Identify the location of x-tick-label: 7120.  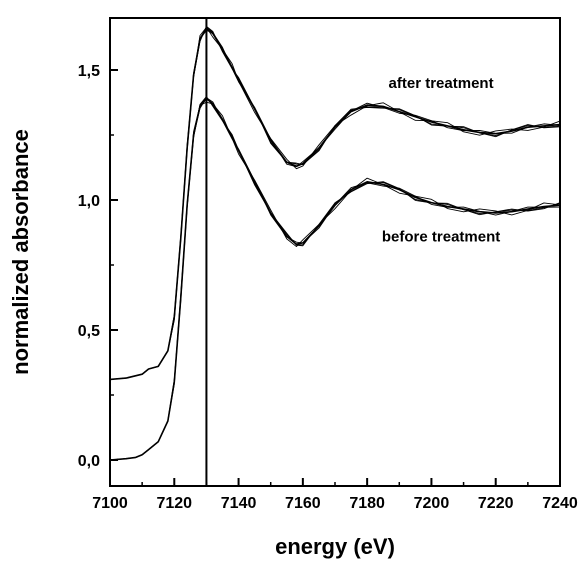
(174, 503).